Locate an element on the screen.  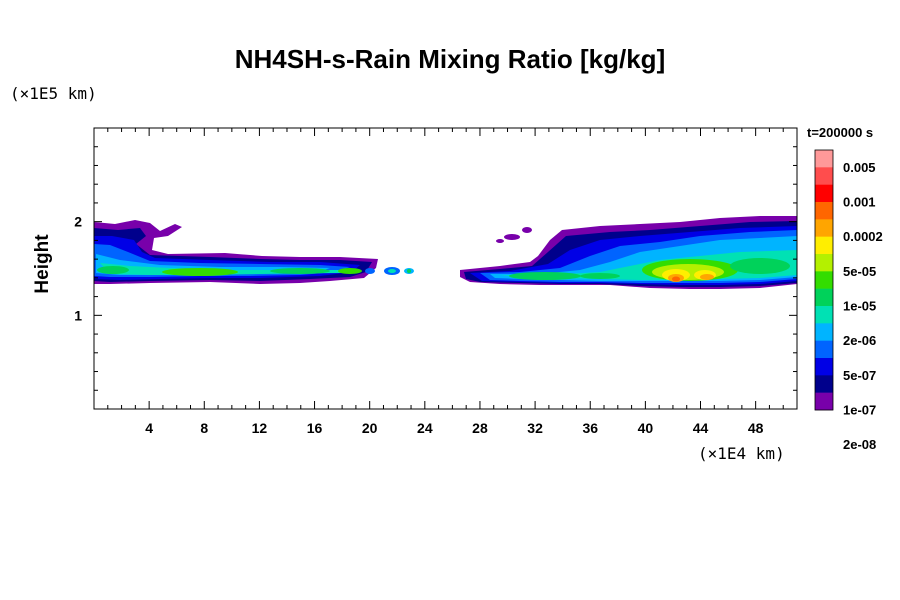
colorbar-label: 1e-05 is located at coordinates (859, 306).